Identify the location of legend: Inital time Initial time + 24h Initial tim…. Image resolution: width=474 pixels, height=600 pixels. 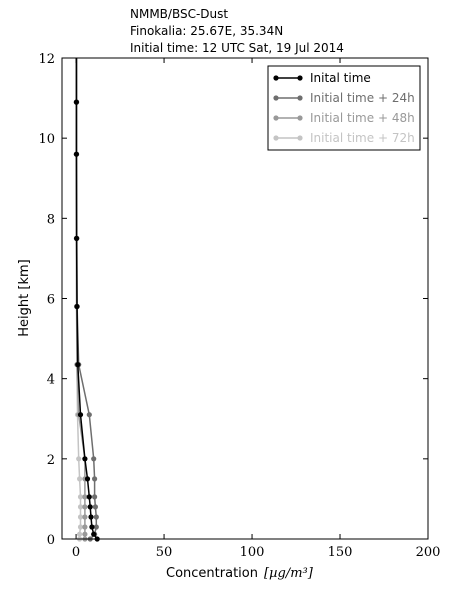
(344, 108).